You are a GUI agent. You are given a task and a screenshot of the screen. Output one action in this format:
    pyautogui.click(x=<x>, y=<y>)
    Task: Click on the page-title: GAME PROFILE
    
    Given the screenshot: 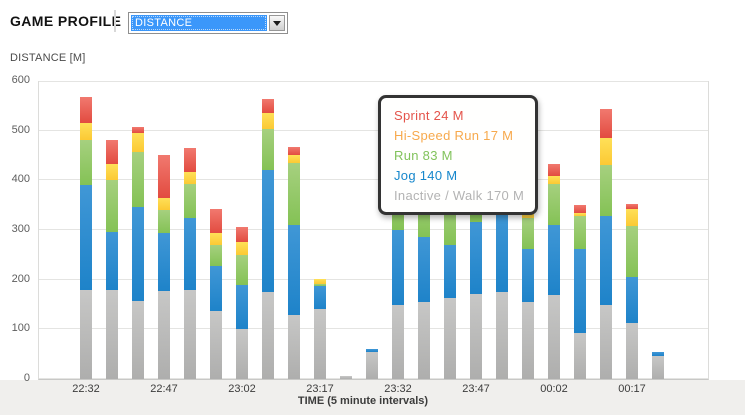 What is the action you would take?
    pyautogui.click(x=66, y=21)
    